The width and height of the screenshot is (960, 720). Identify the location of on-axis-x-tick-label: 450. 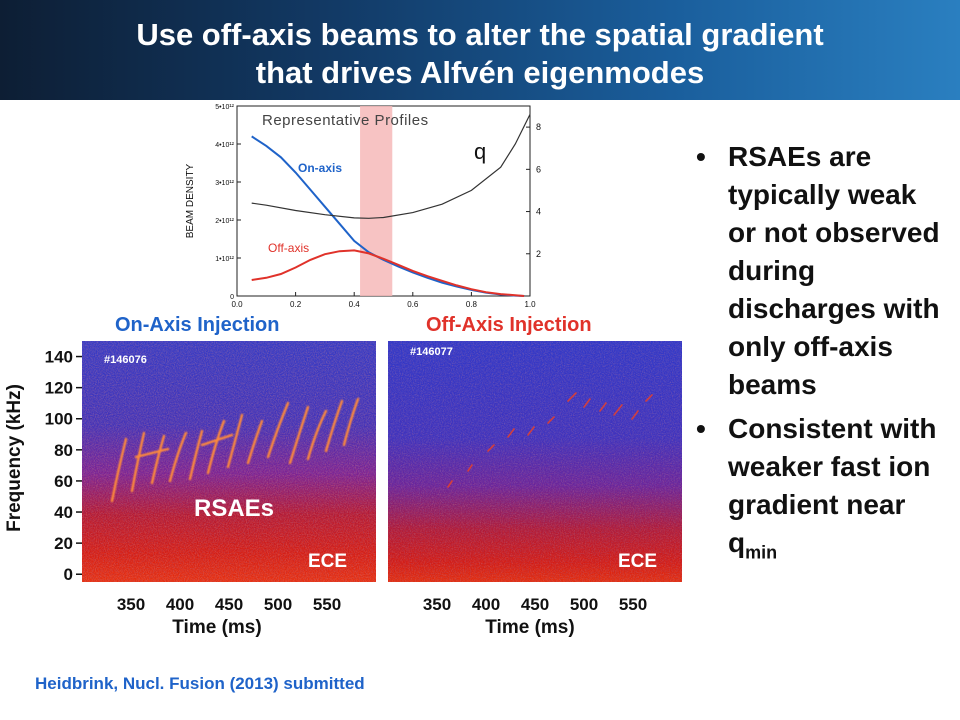
(229, 604).